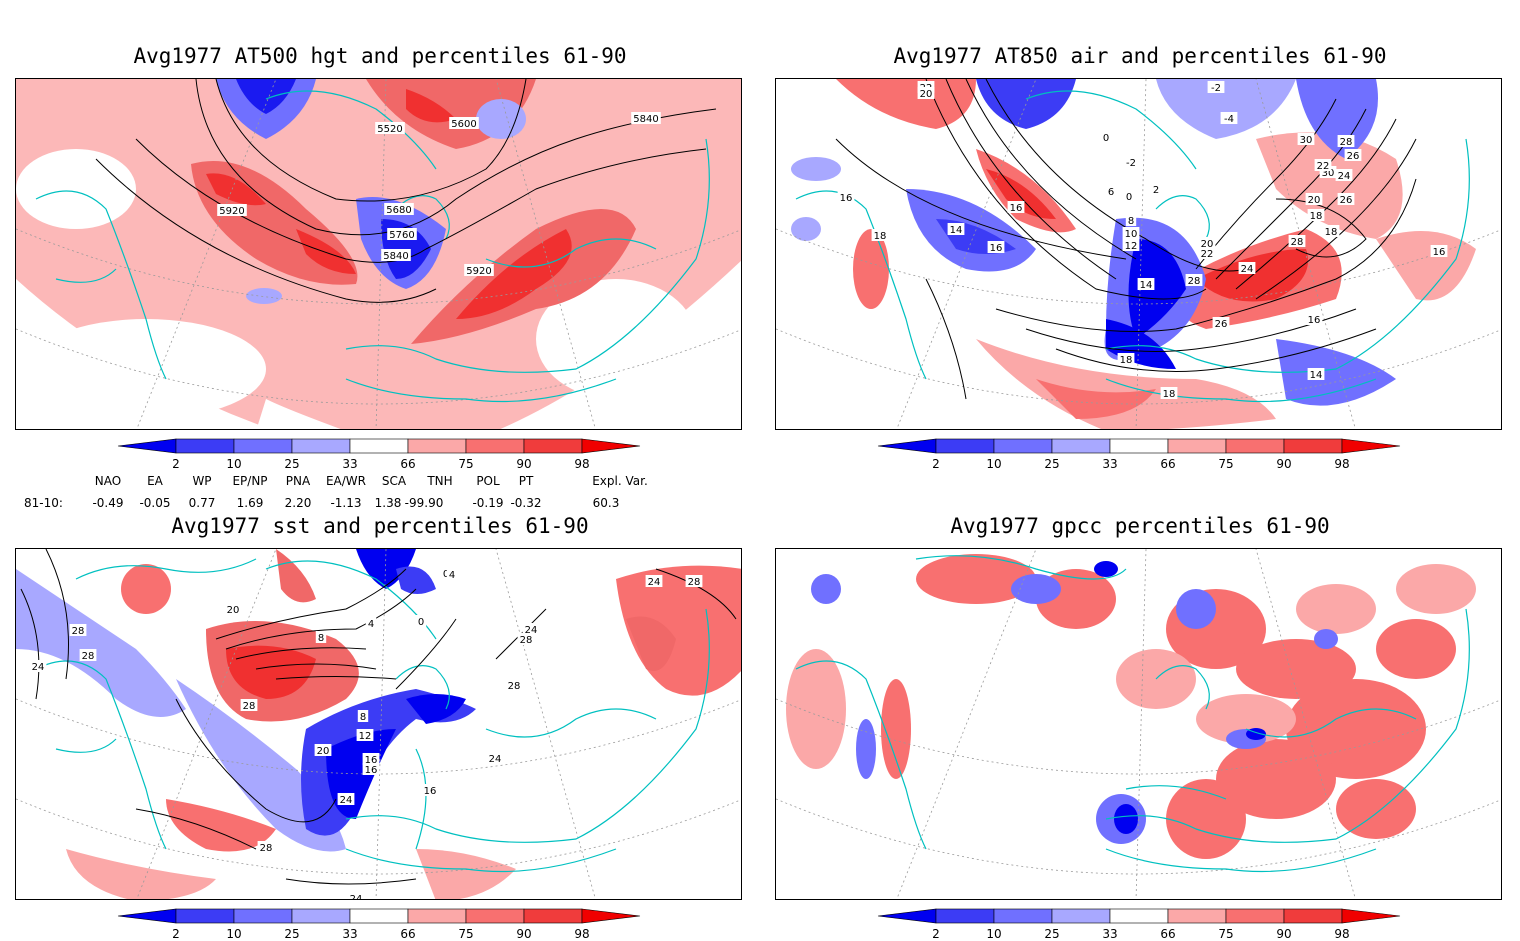 This screenshot has height=941, width=1520. I want to click on contour-label: 14, so click(1316, 374).